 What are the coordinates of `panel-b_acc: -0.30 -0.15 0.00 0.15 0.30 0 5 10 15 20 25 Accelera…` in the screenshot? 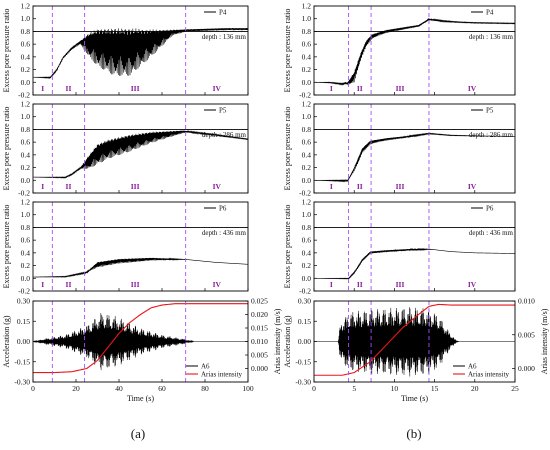 It's located at (416, 350).